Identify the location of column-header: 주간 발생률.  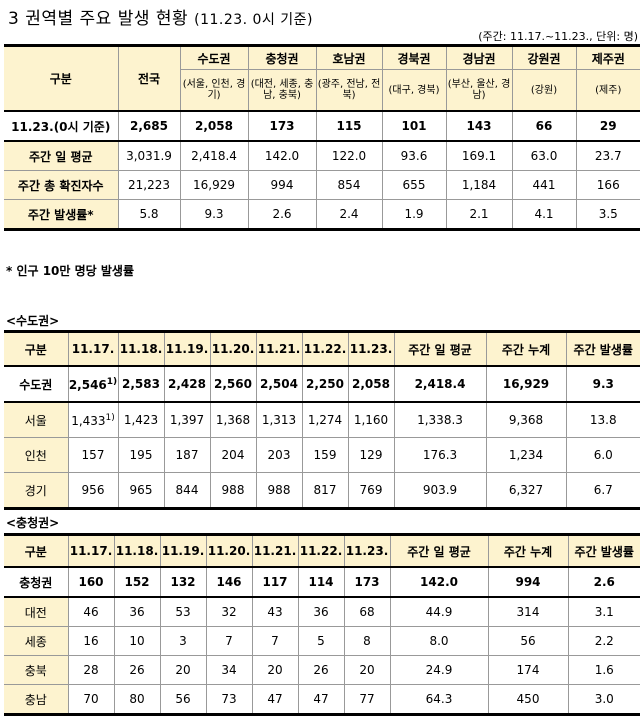
(603, 349).